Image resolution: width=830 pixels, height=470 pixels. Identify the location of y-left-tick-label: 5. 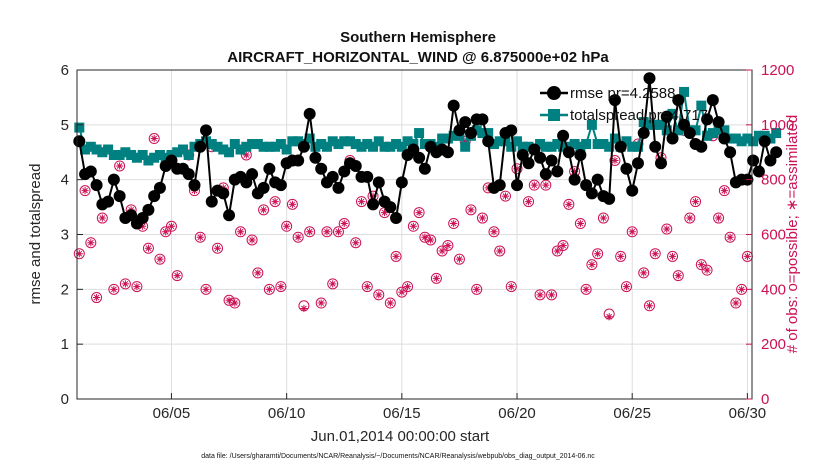
(65, 125).